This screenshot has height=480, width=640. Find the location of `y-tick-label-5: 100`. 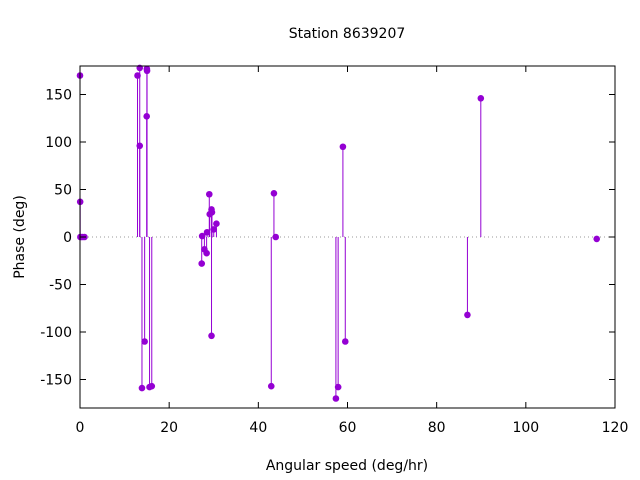

y-tick-label-5: 100 is located at coordinates (58, 143).